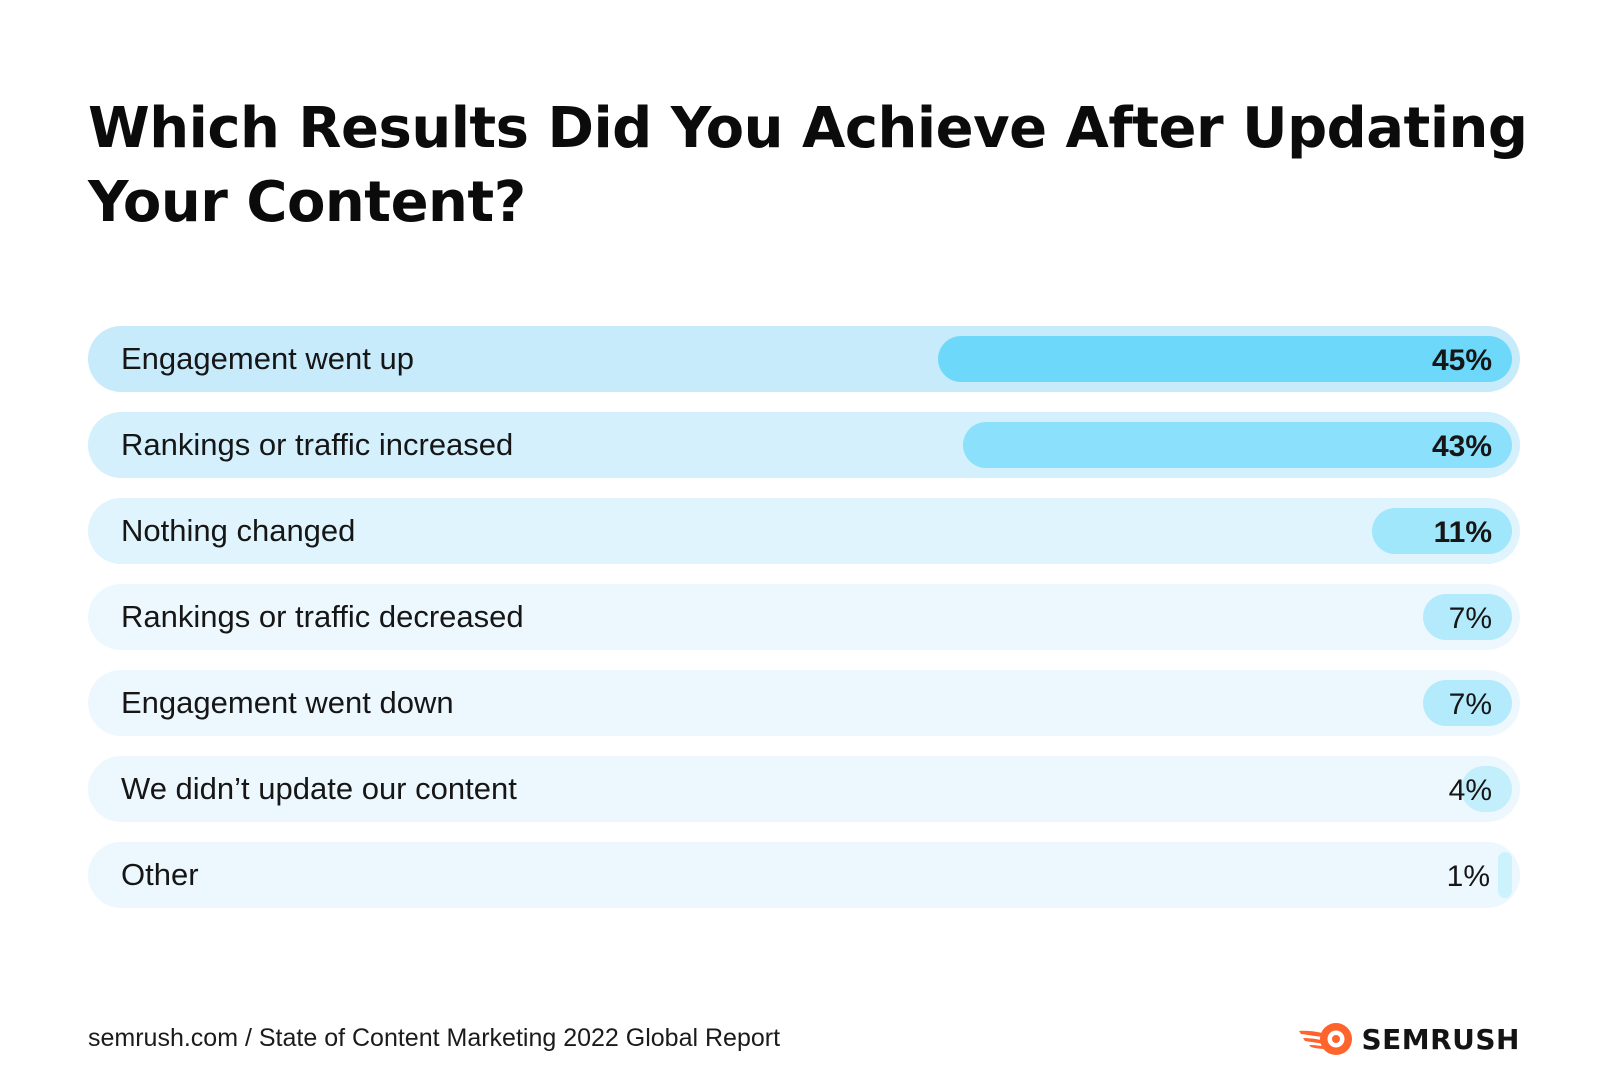 The width and height of the screenshot is (1600, 1079). I want to click on chart-row: Other 1%, so click(804, 875).